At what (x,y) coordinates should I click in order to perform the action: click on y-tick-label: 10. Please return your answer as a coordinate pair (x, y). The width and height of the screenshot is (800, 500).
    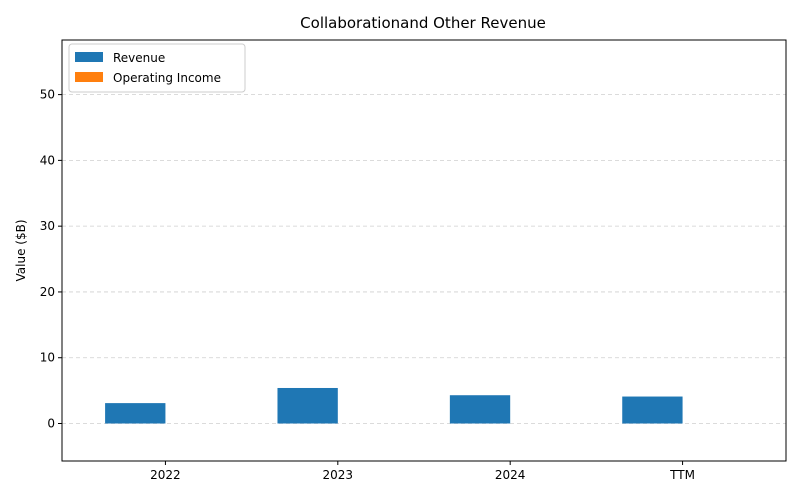
    Looking at the image, I should click on (47, 358).